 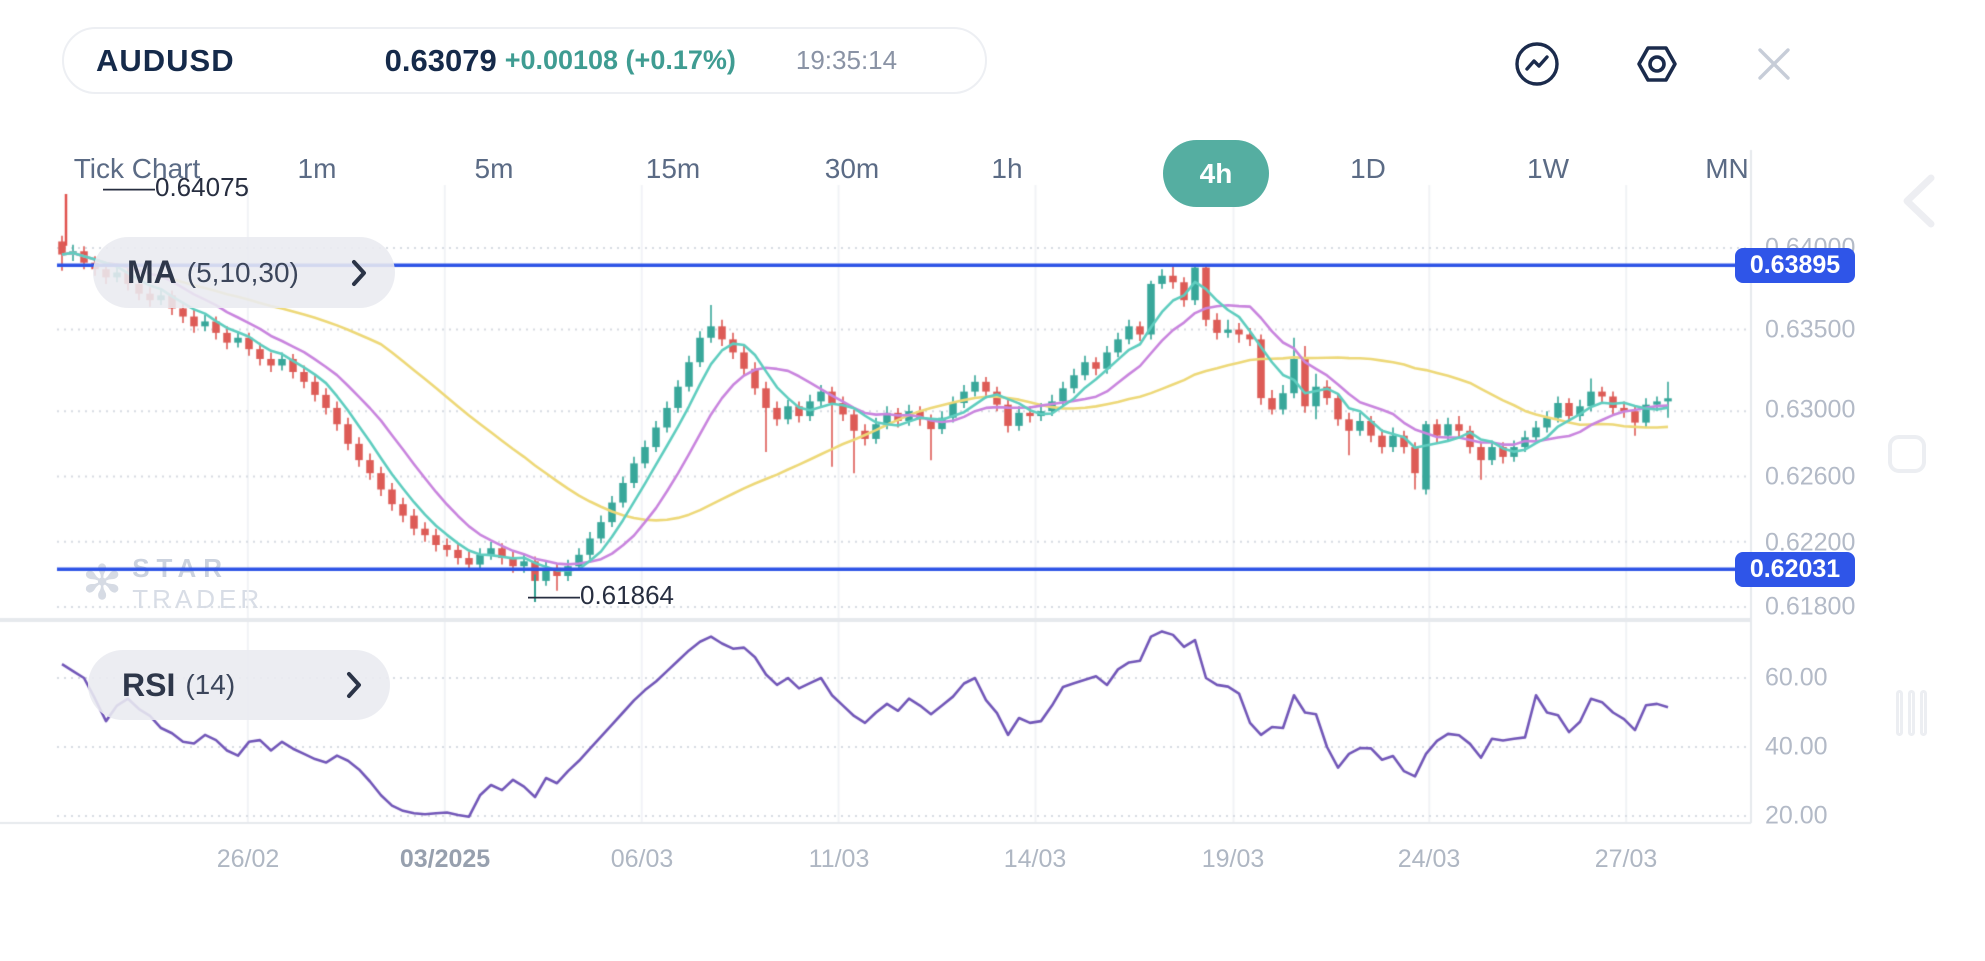 I want to click on price-tick: 0.63000, so click(x=1810, y=409).